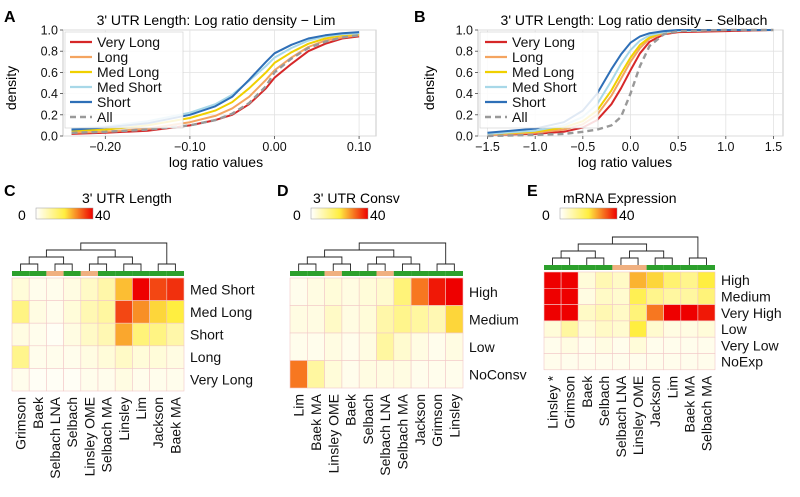 The image size is (800, 497). I want to click on column-label: Selbach LNA, so click(385, 434).